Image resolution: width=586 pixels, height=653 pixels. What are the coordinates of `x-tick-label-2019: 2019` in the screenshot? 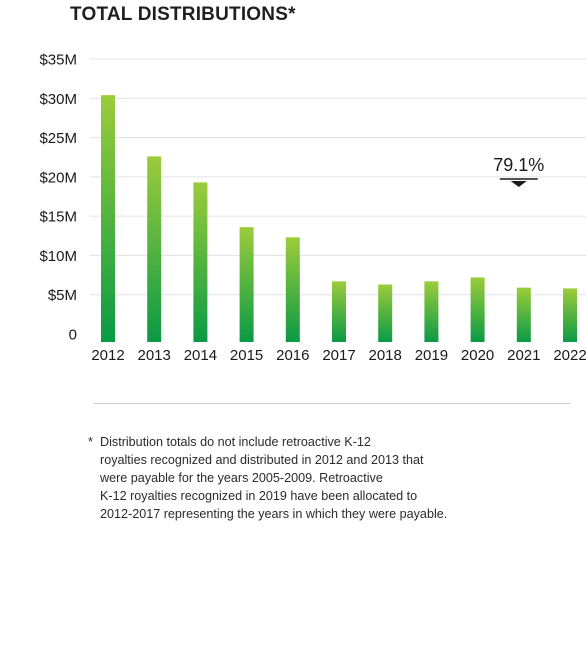 It's located at (431, 355).